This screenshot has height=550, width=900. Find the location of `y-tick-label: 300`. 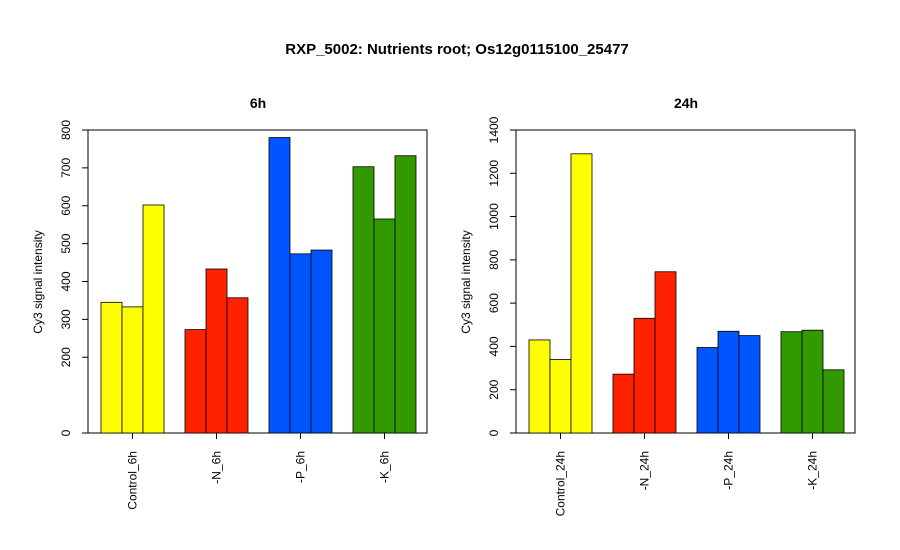

y-tick-label: 300 is located at coordinates (66, 319).